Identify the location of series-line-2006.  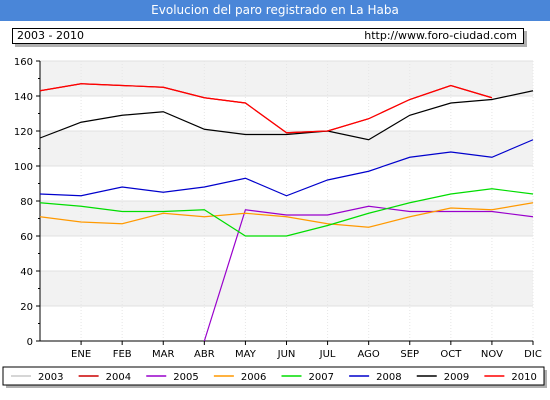
(286, 215).